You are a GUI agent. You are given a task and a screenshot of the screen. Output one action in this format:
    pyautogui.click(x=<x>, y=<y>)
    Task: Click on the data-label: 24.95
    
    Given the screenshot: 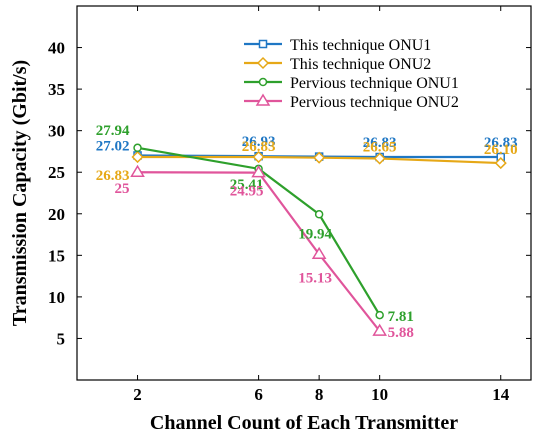 What is the action you would take?
    pyautogui.click(x=247, y=192)
    